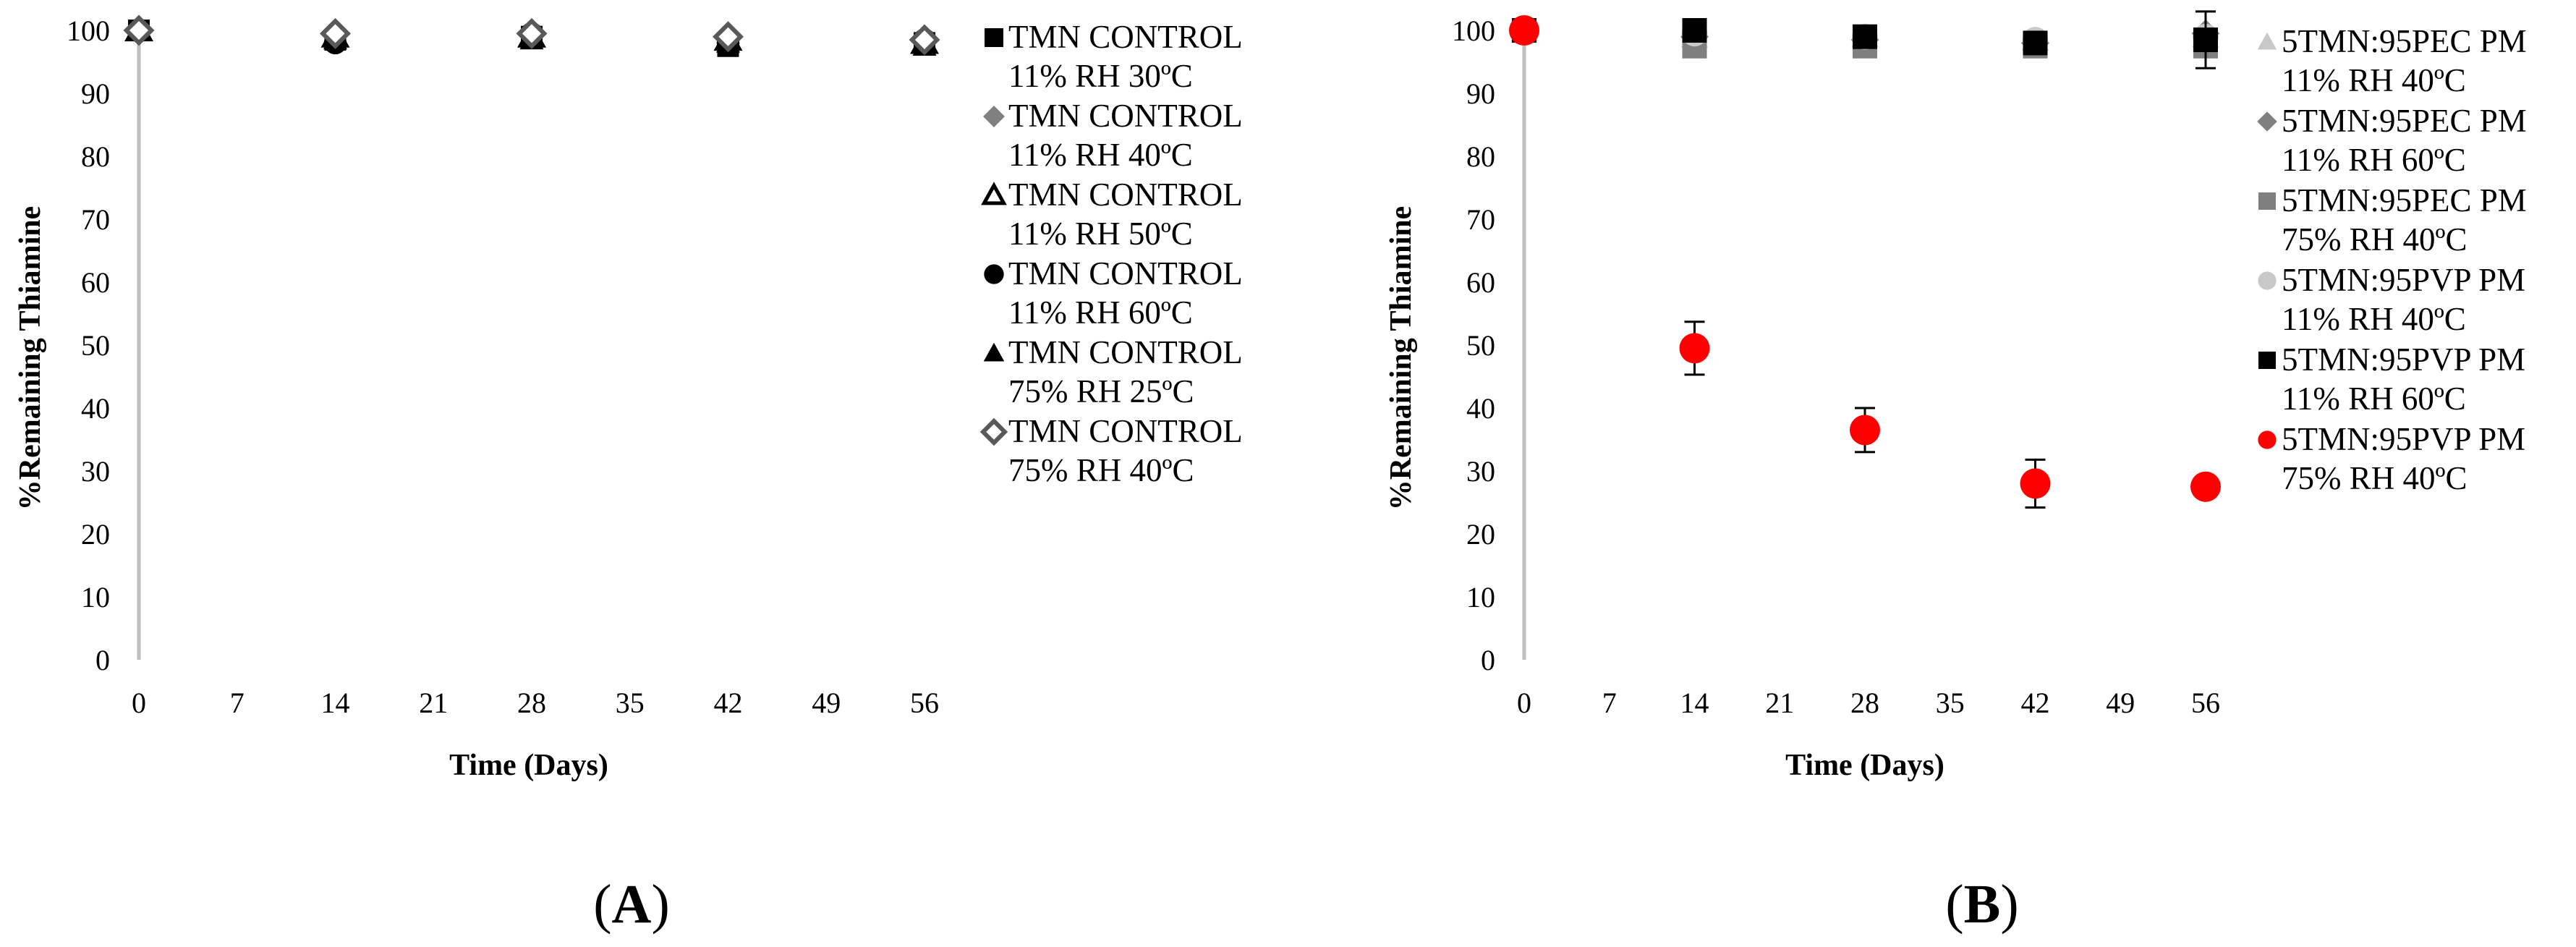 The height and width of the screenshot is (947, 2576). Describe the element at coordinates (1100, 234) in the screenshot. I see `legend-label-line2: 11% RH 50ºC` at that location.